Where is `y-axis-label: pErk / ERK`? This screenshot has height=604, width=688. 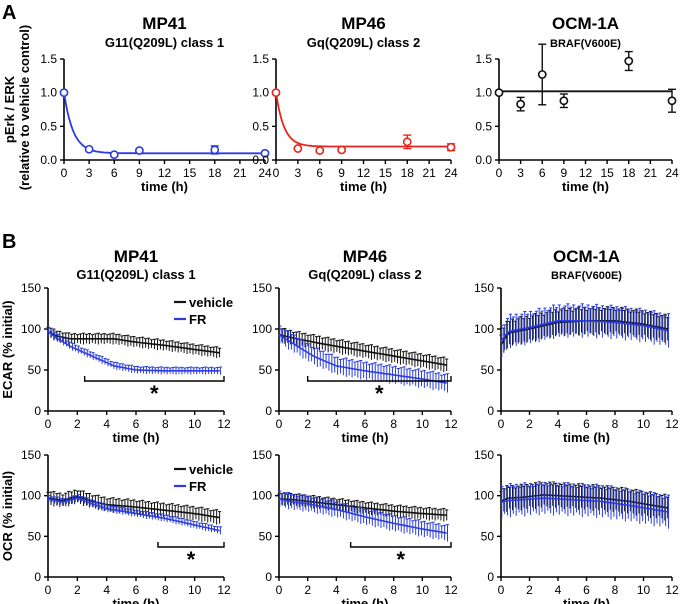 y-axis-label: pErk / ERK is located at coordinates (9, 109).